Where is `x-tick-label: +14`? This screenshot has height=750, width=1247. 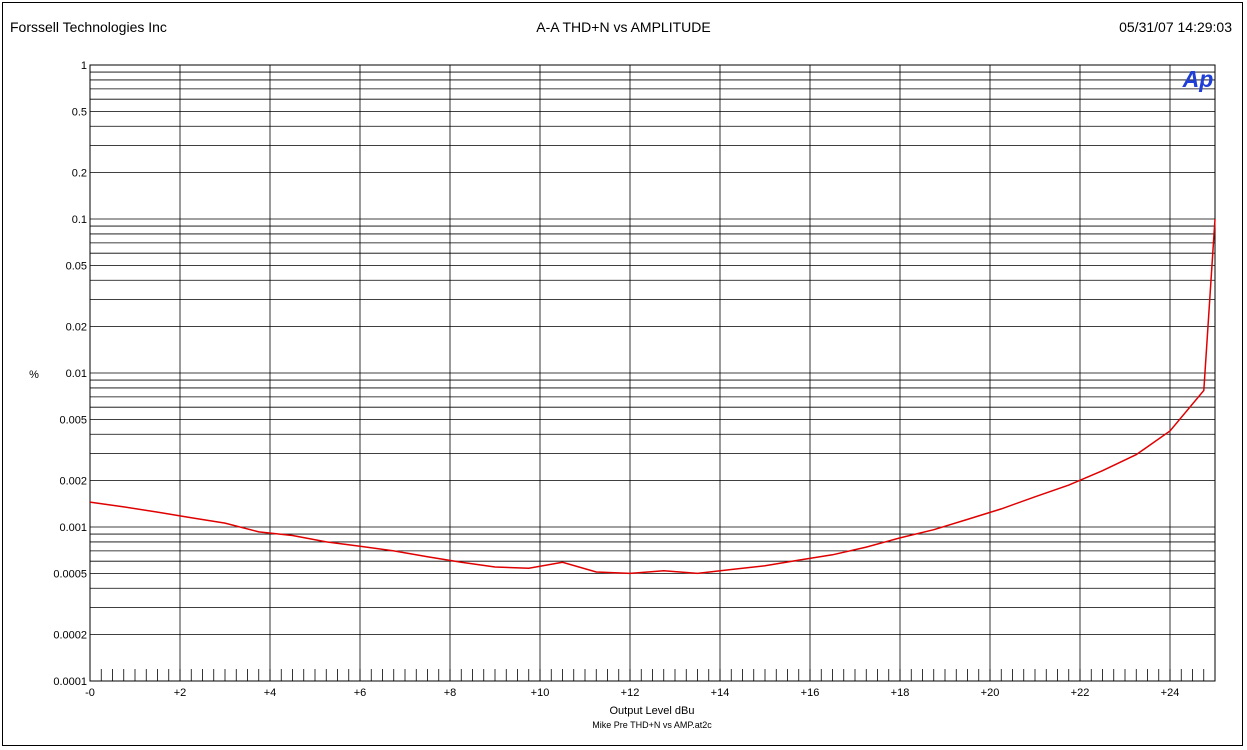 x-tick-label: +14 is located at coordinates (720, 693).